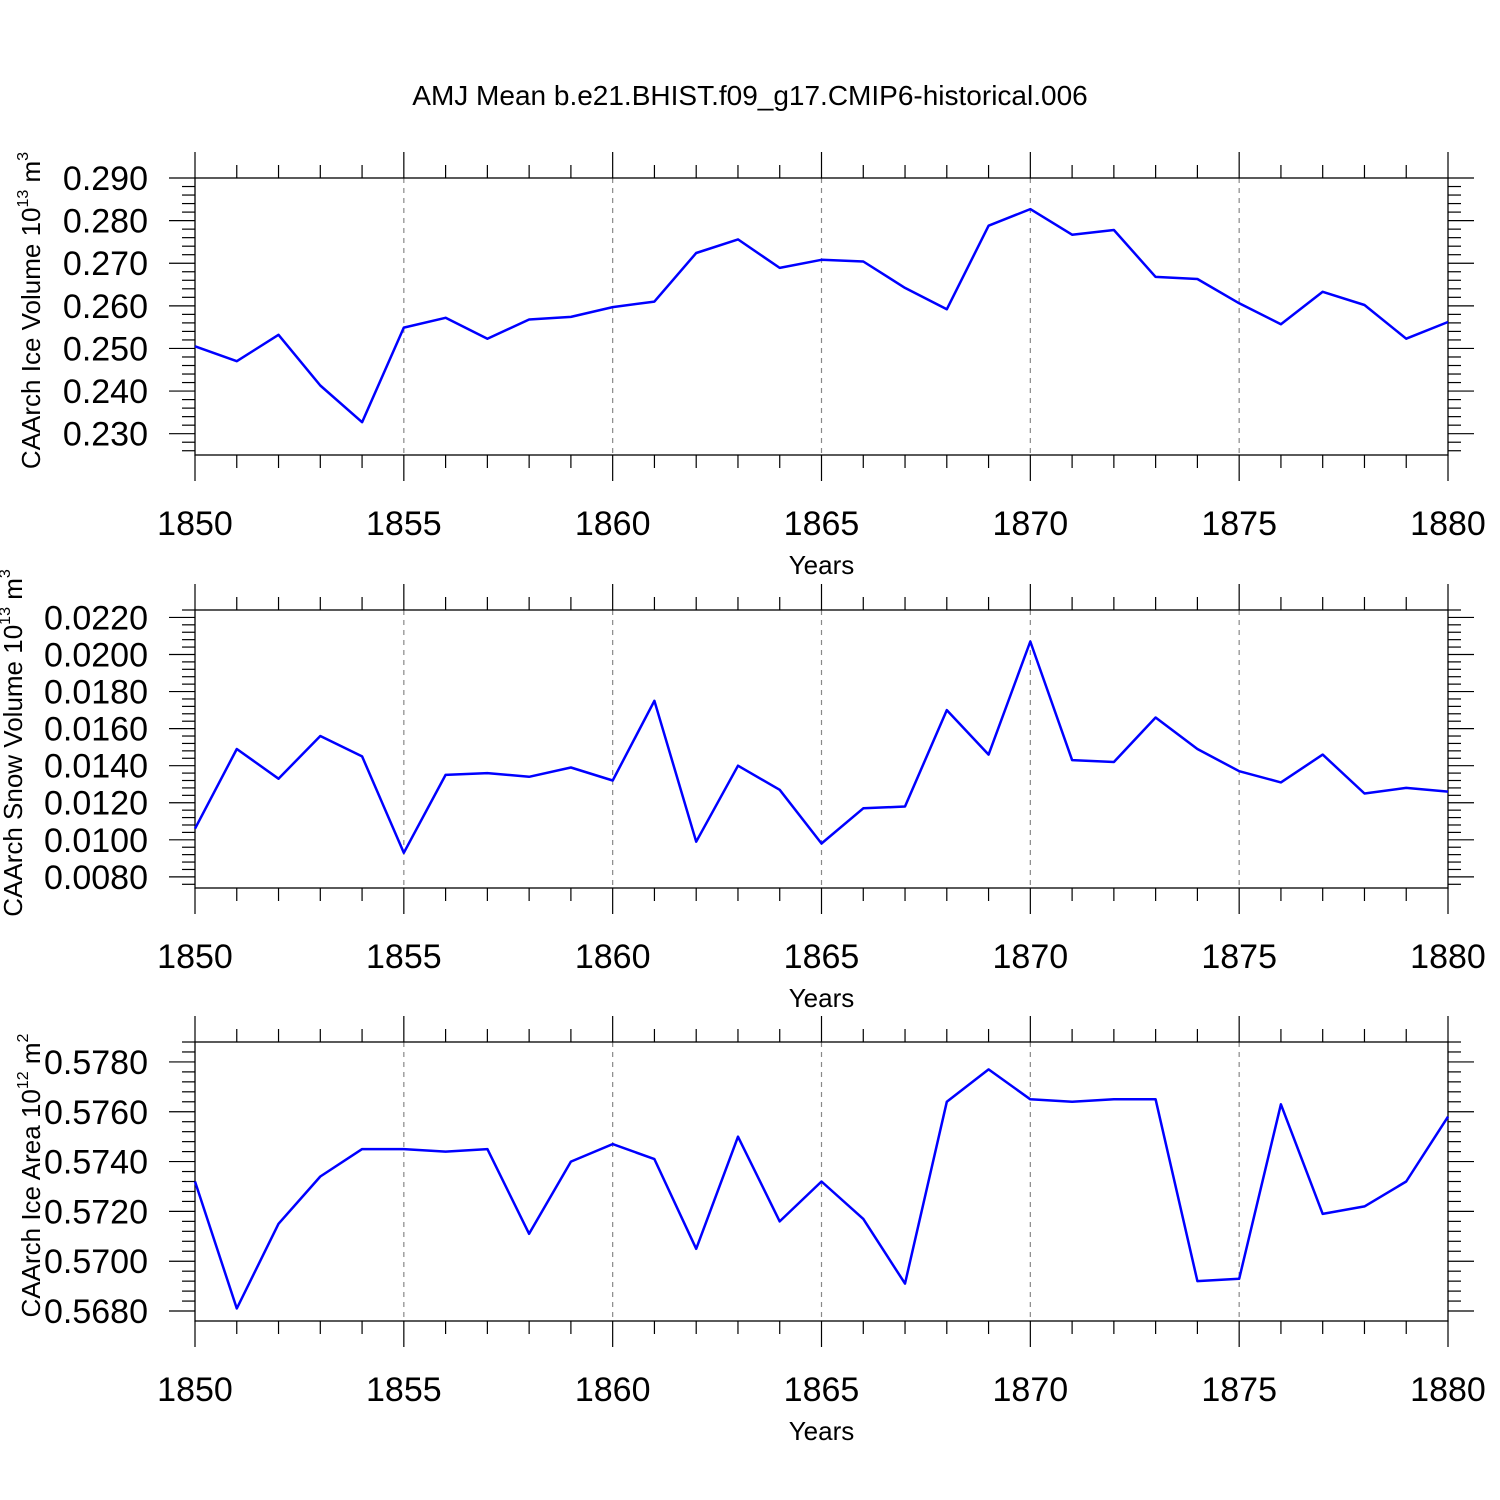 This screenshot has height=1500, width=1500. Describe the element at coordinates (96, 767) in the screenshot. I see `y-tick-label: 0.0140` at that location.